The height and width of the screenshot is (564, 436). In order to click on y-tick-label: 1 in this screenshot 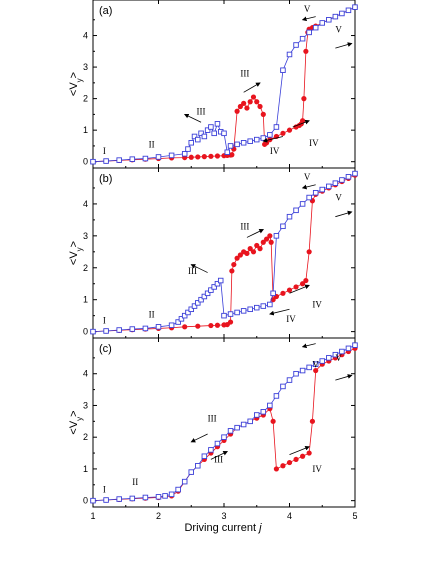, I will do `click(85, 130)`.